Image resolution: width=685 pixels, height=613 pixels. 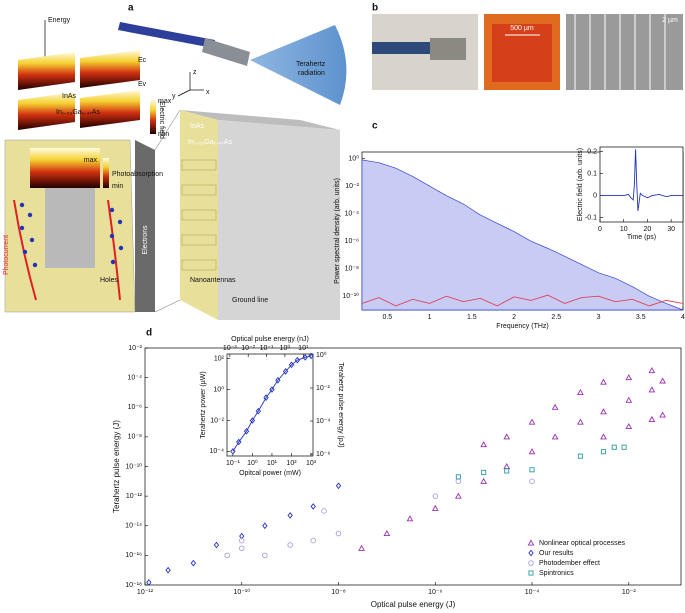 What do you see at coordinates (472, 317) in the screenshot?
I see `x-tick-label: 1.5` at bounding box center [472, 317].